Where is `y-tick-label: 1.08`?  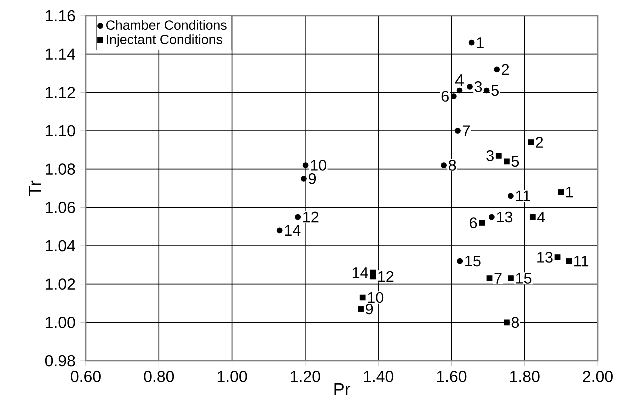
y-tick-label: 1.08 is located at coordinates (61, 169).